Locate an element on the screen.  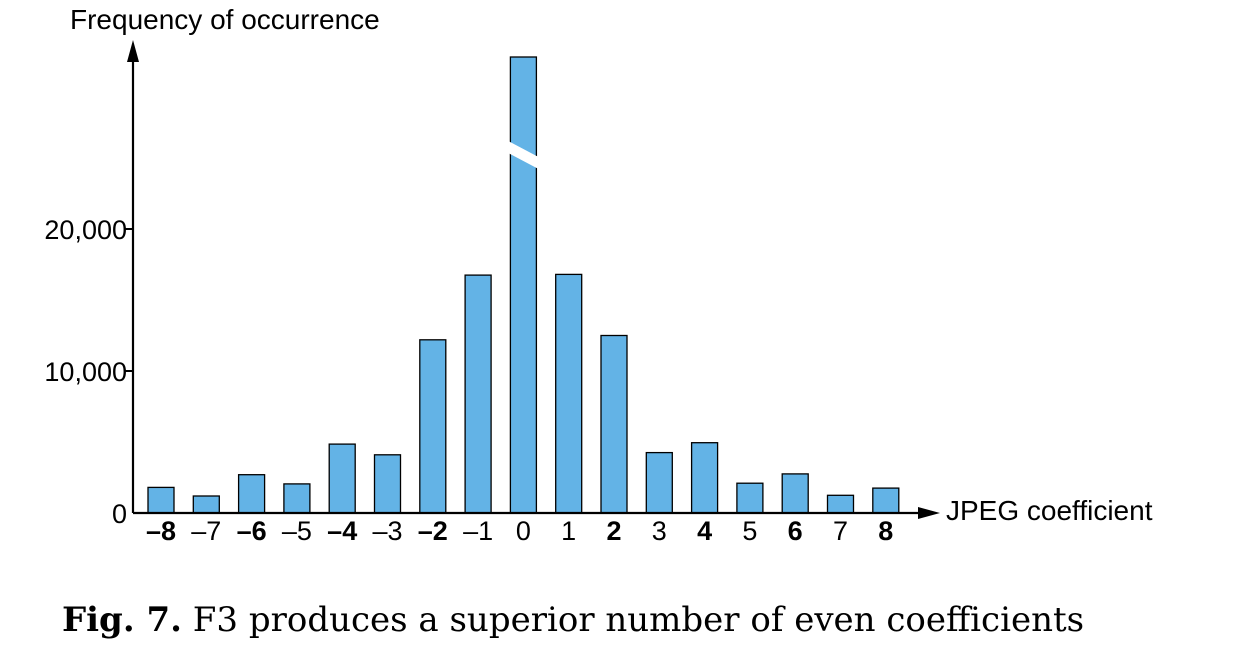
x-tick-label: –8 is located at coordinates (161, 531).